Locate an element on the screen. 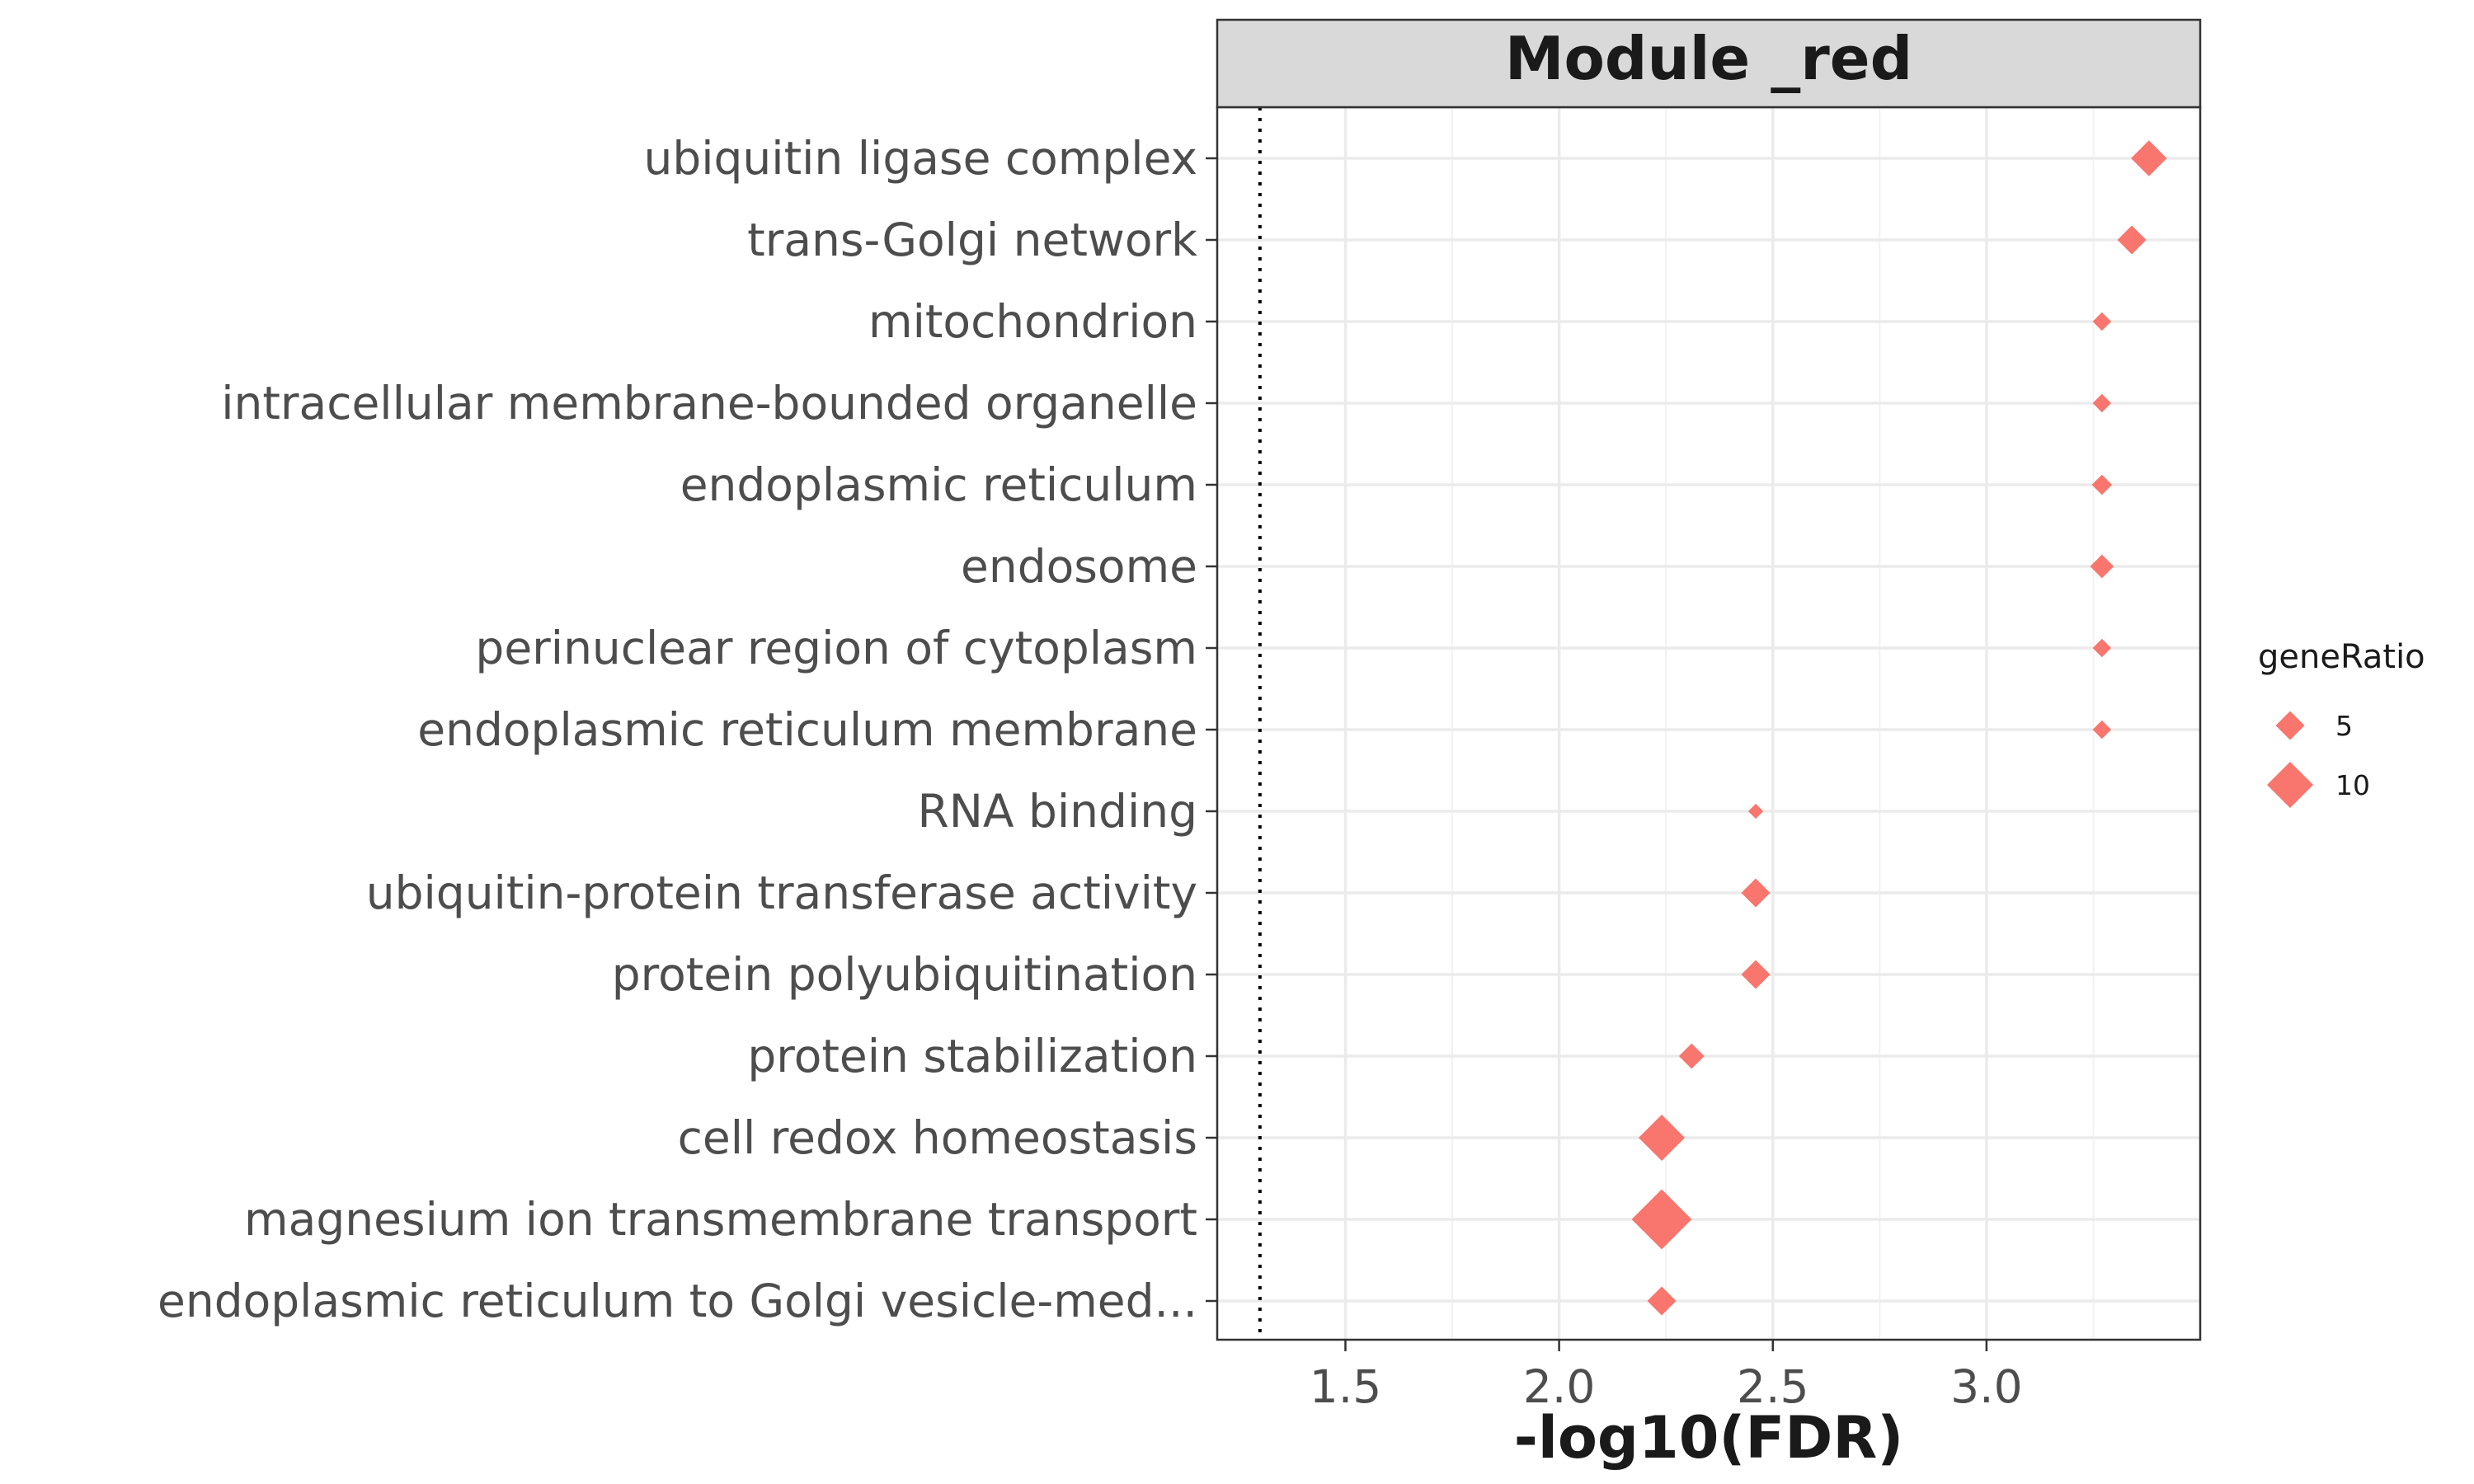  y-tick-label: protein polyubiquitination is located at coordinates (904, 974).